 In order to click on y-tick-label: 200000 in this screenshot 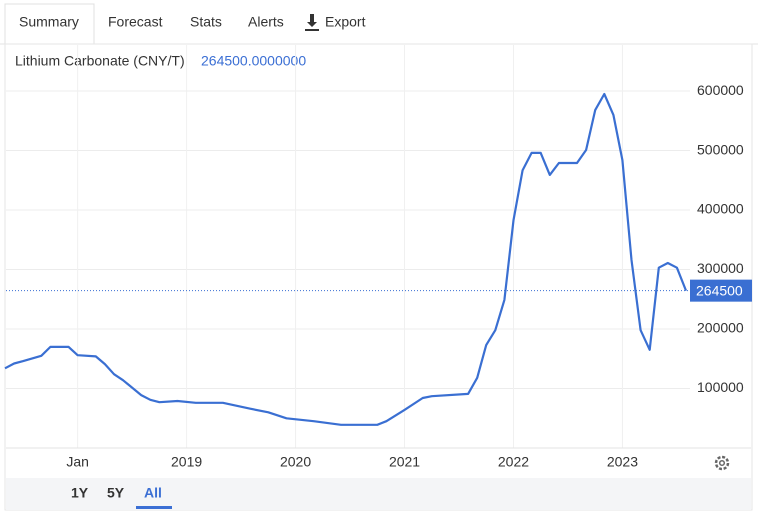, I will do `click(720, 328)`.